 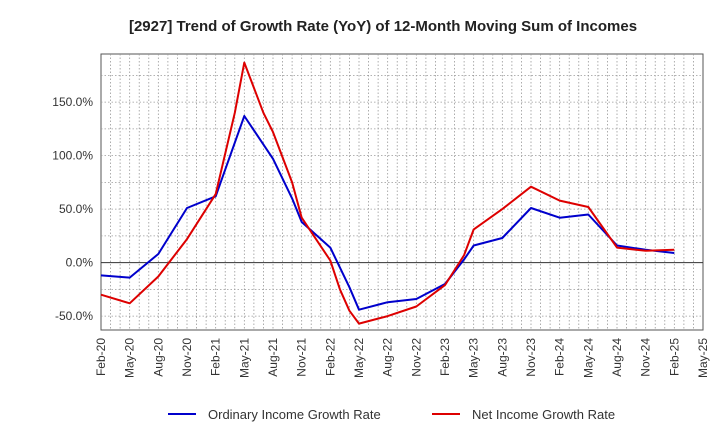 I want to click on x-tick-label: Nov-20, so click(x=187, y=357).